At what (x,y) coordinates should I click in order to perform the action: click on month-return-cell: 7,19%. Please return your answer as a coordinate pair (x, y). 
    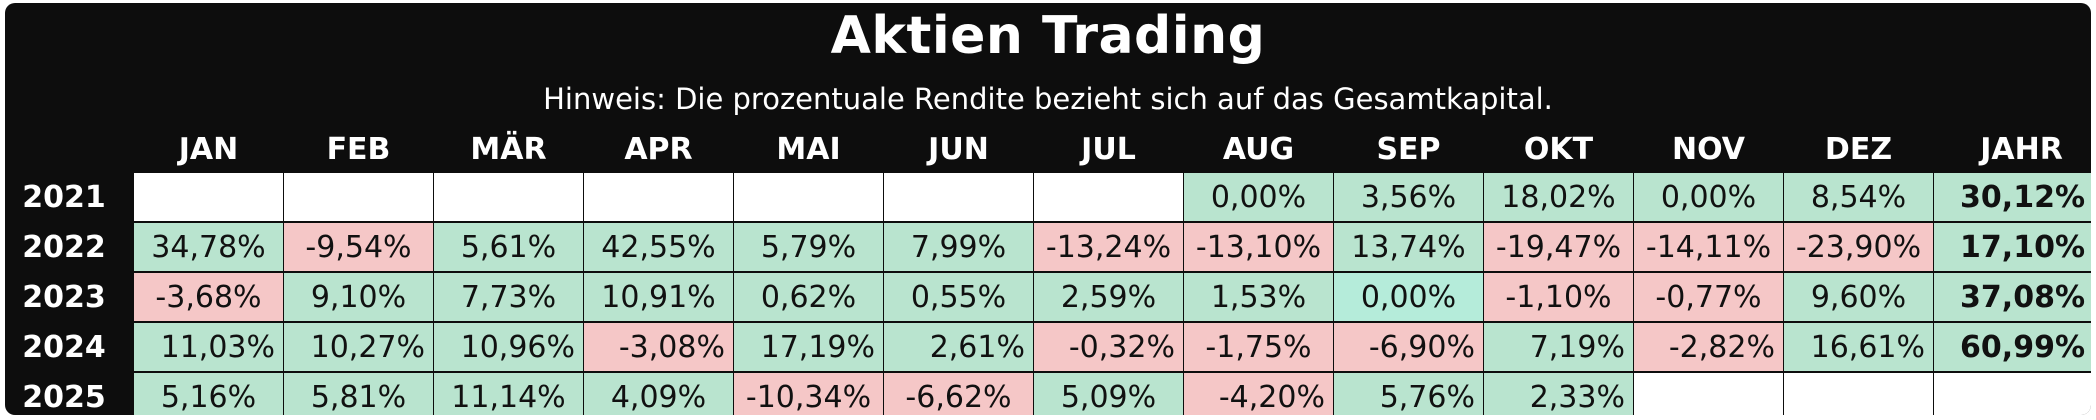
    Looking at the image, I should click on (1558, 347).